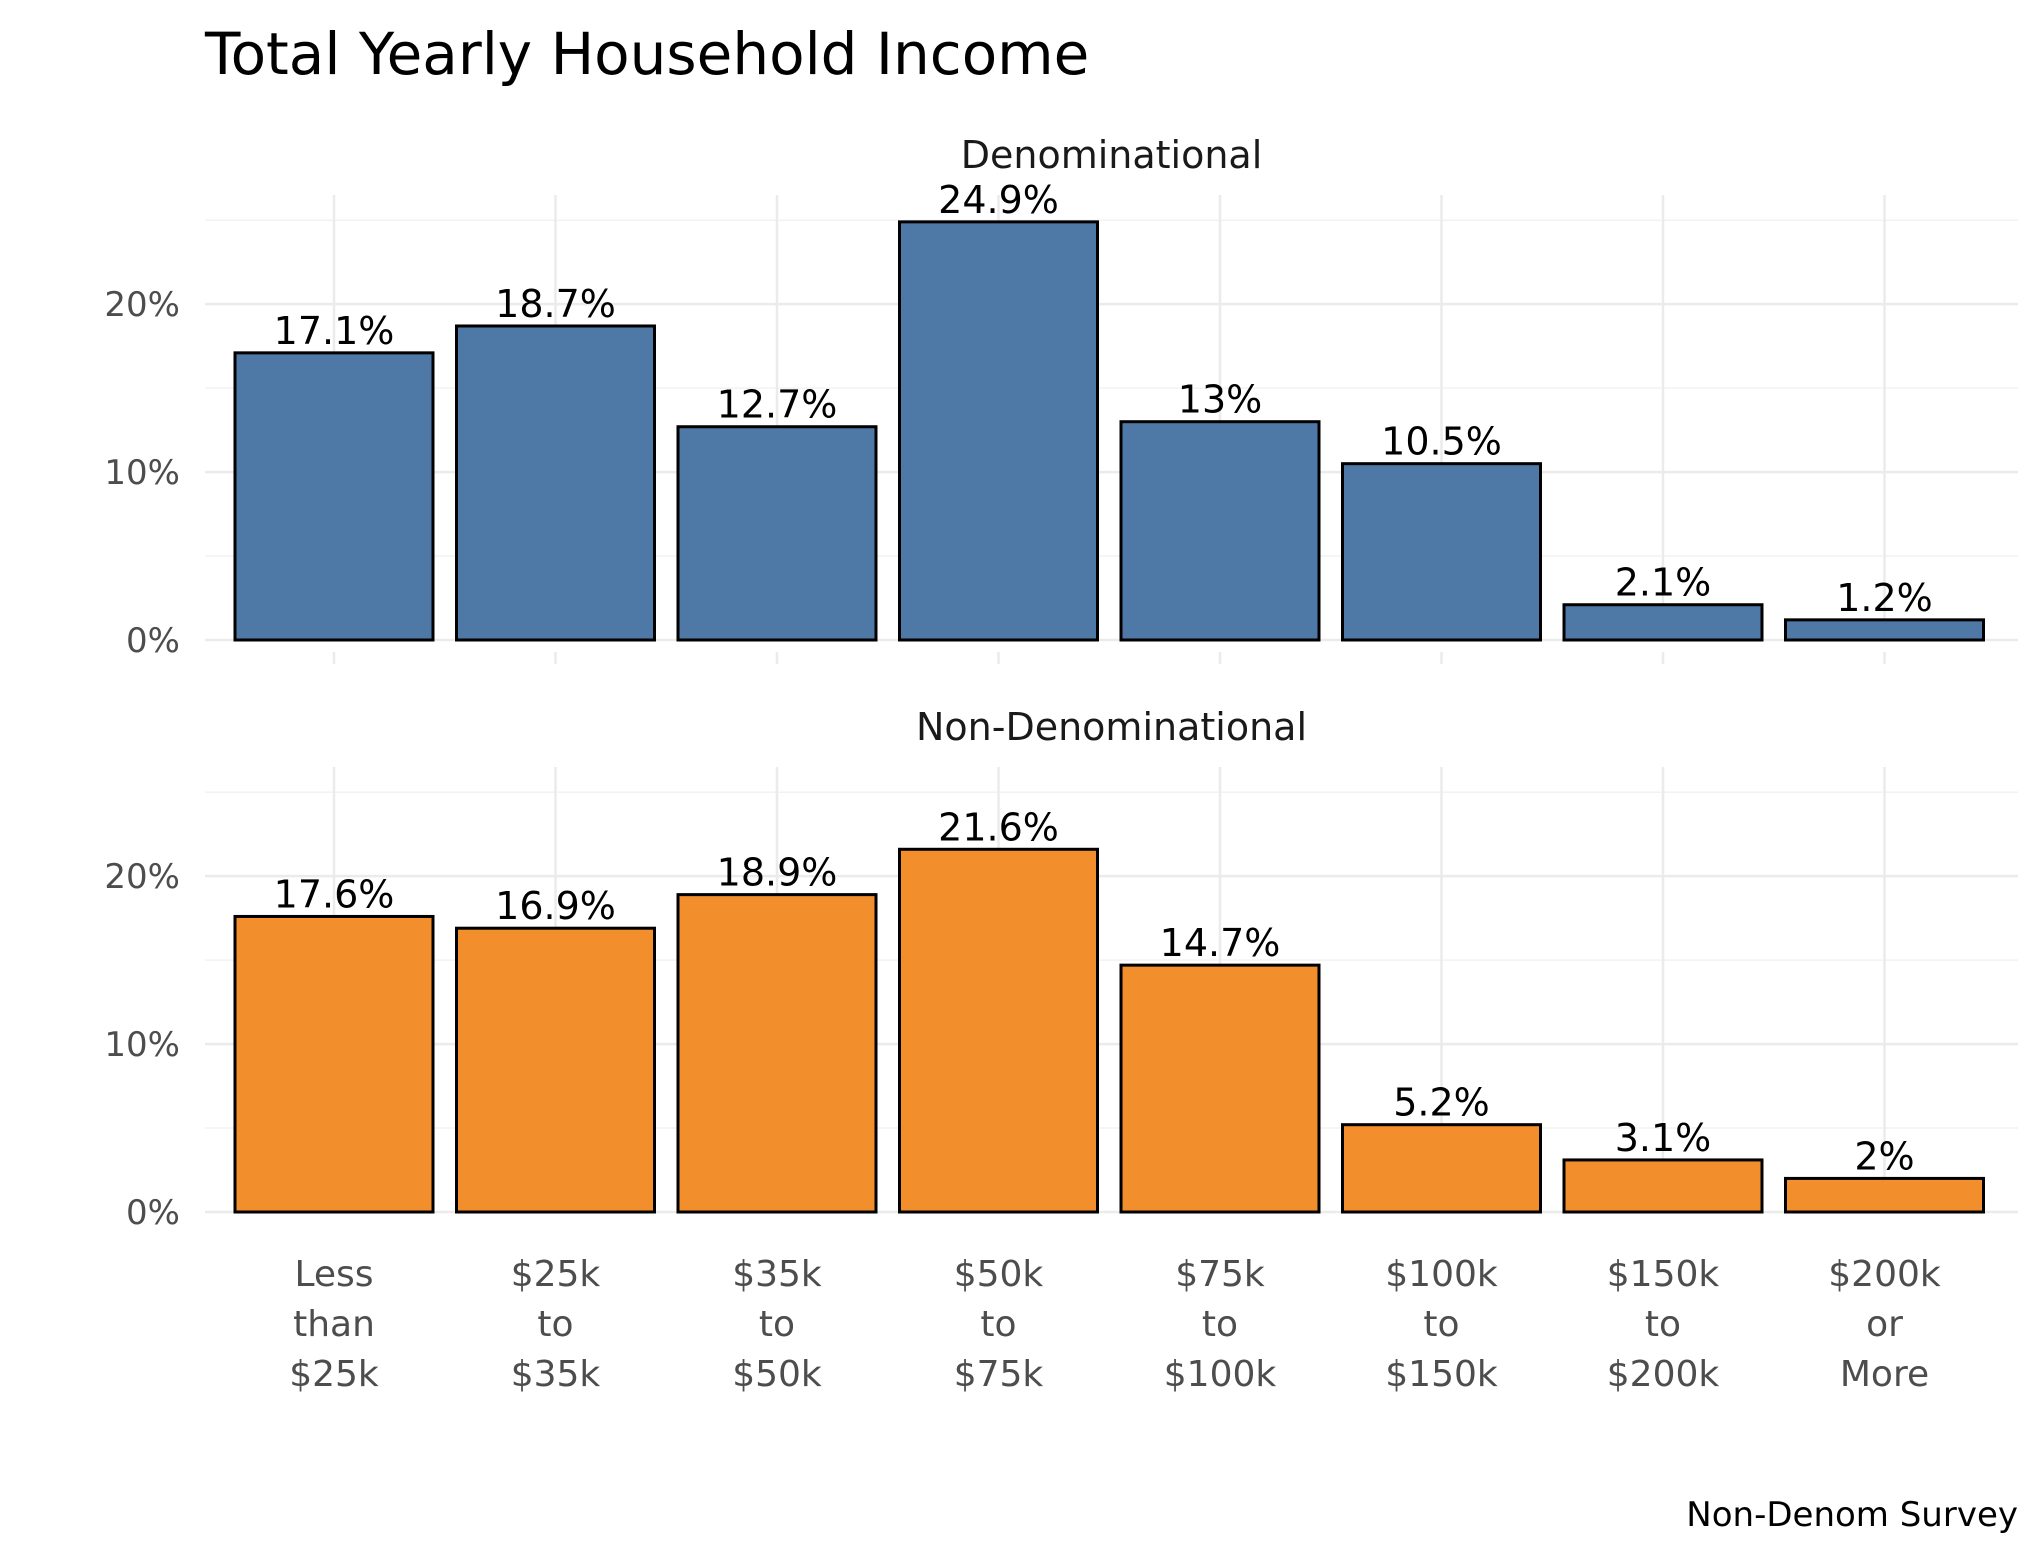  I want to click on data-label: 18.7%, so click(555, 304).